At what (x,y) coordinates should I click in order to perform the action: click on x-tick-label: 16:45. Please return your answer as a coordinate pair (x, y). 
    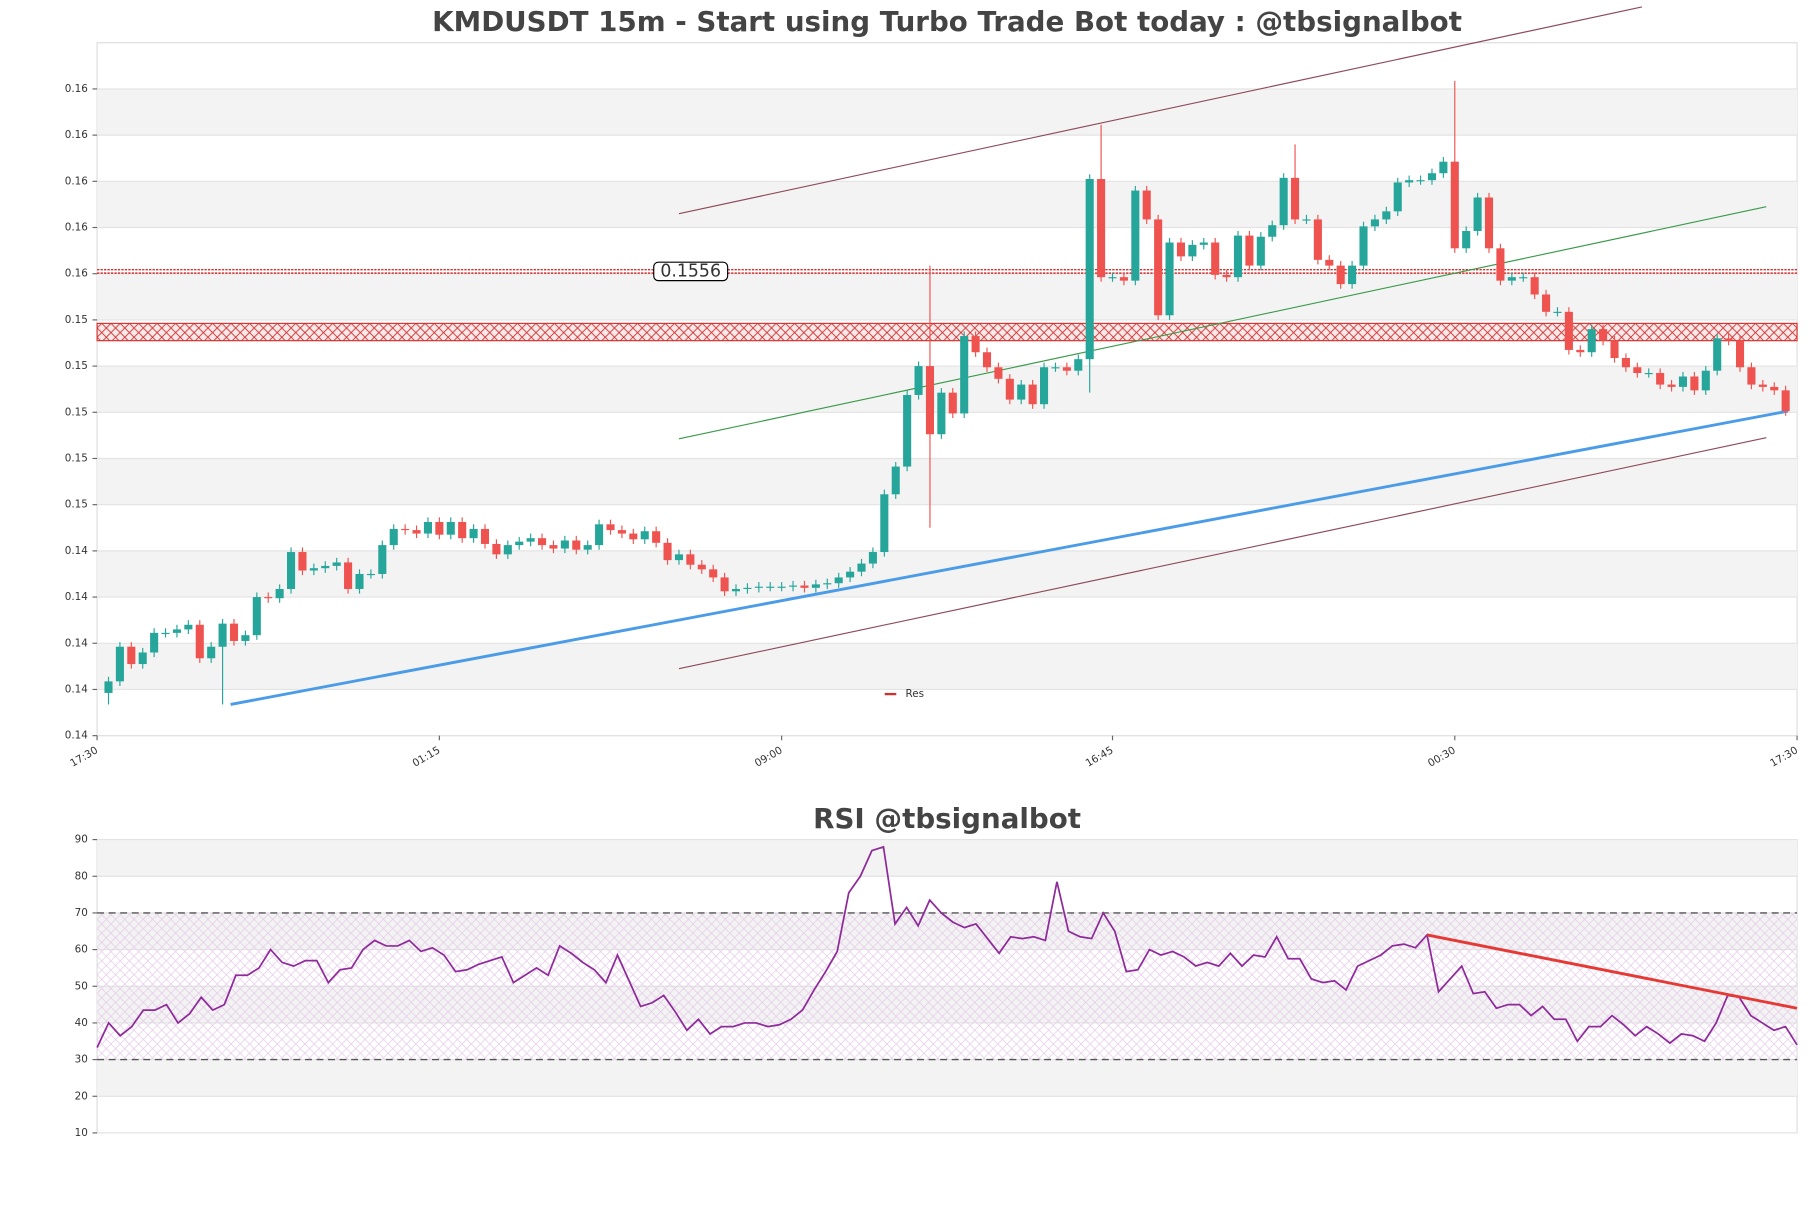
    Looking at the image, I should click on (1100, 756).